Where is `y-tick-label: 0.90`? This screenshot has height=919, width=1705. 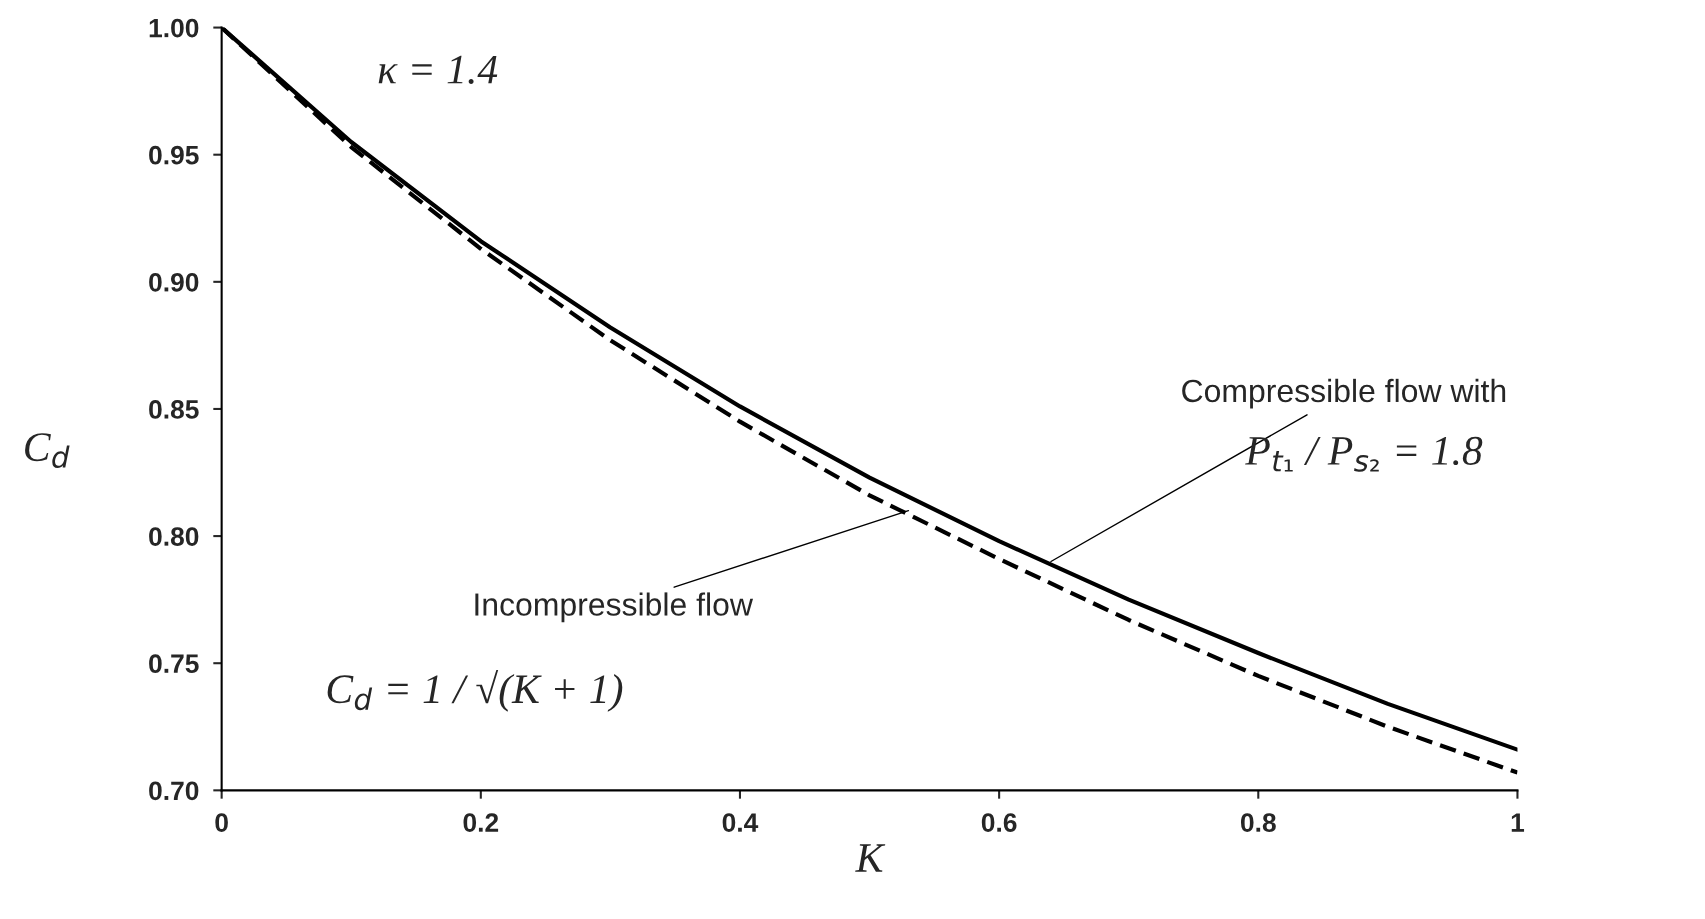
y-tick-label: 0.90 is located at coordinates (174, 282).